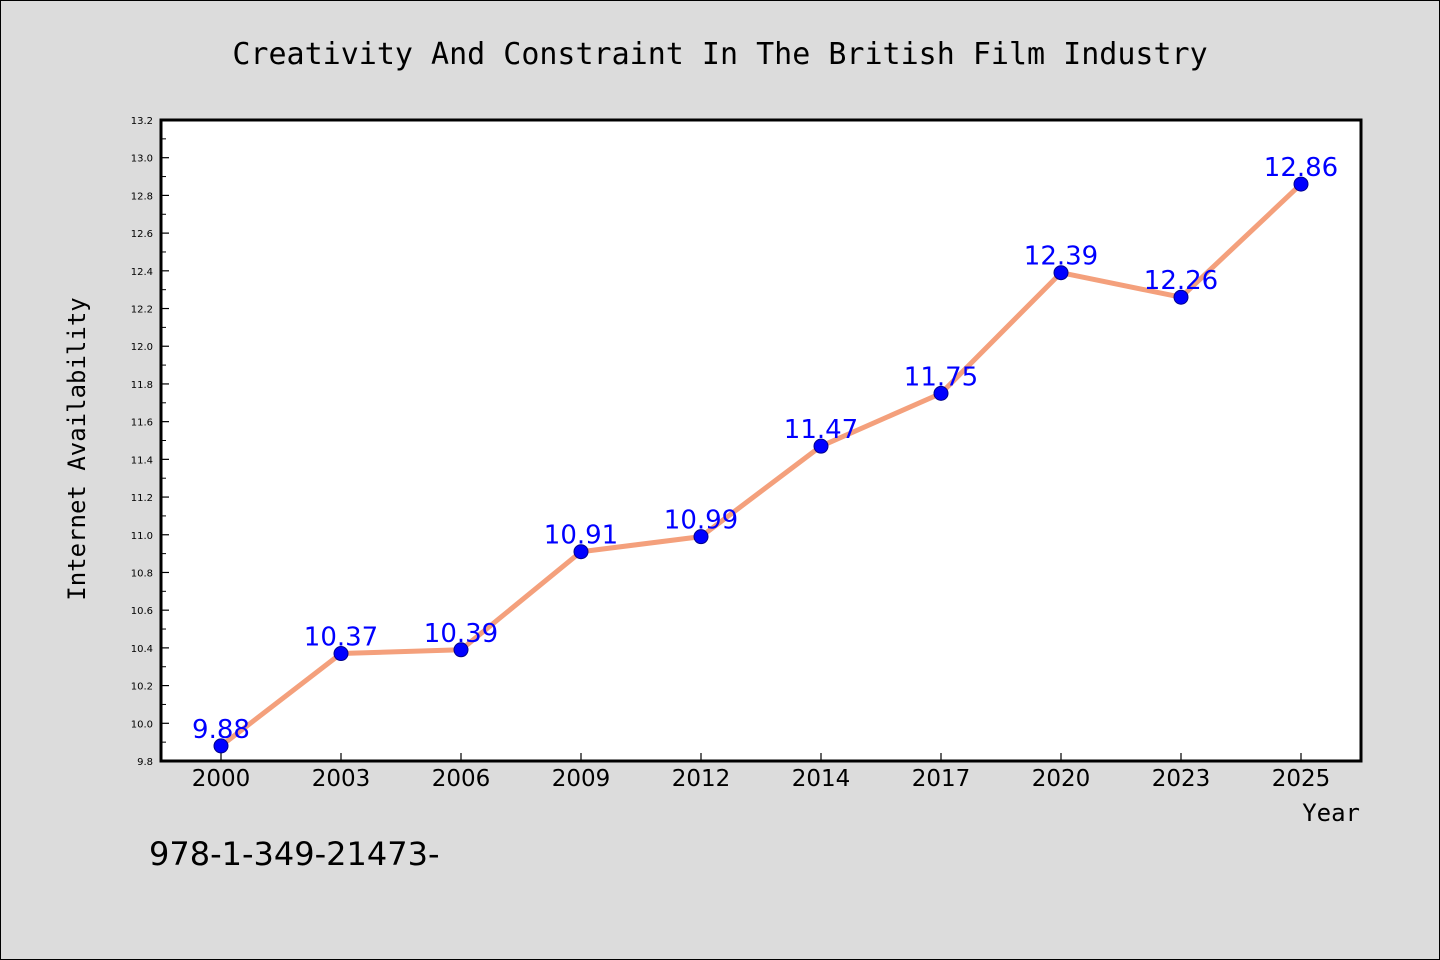  What do you see at coordinates (142, 234) in the screenshot?
I see `y-tick-label: 12.6` at bounding box center [142, 234].